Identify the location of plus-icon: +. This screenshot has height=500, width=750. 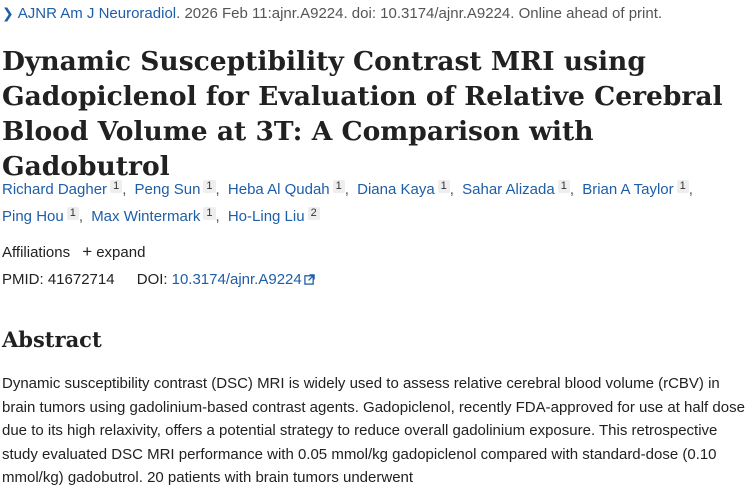
(87, 251).